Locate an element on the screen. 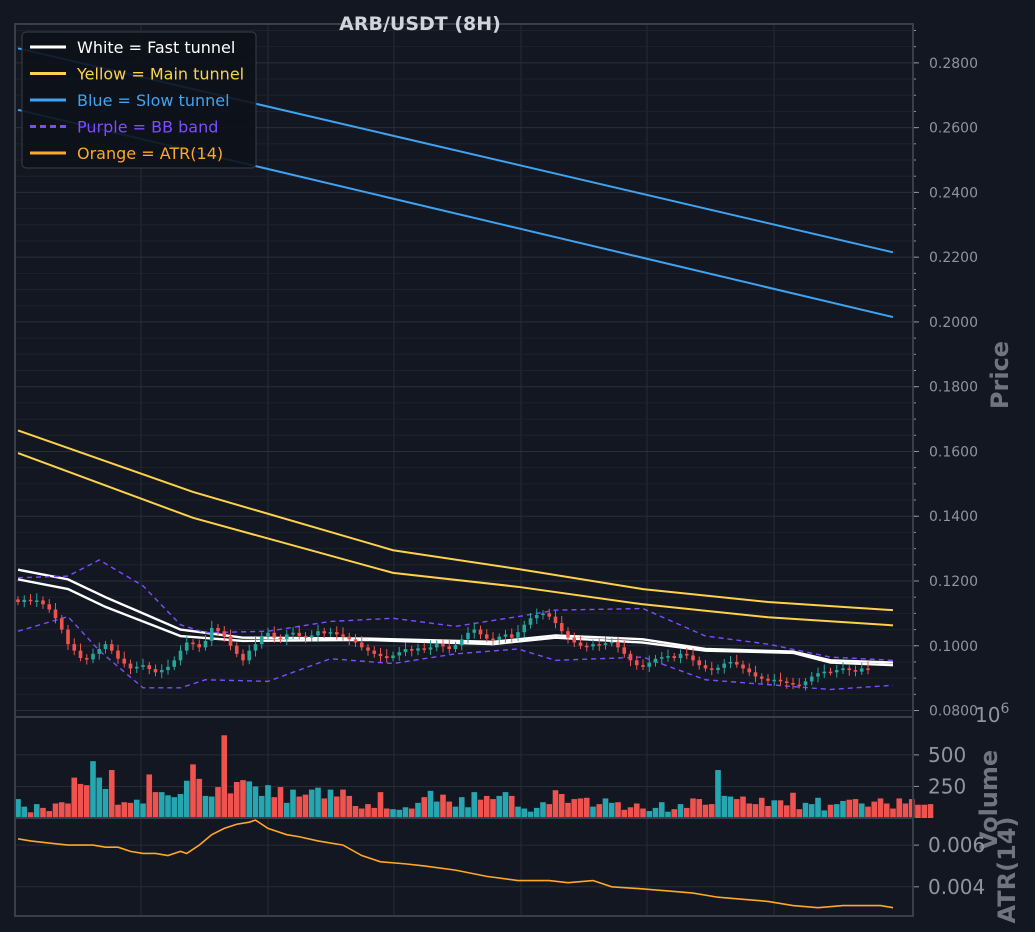  volume-tick-label: 500 is located at coordinates (947, 755).